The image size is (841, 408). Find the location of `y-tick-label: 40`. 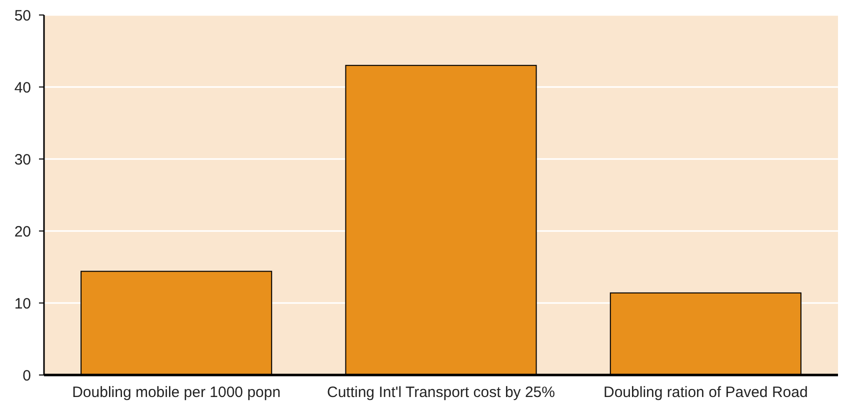

y-tick-label: 40 is located at coordinates (22, 87).